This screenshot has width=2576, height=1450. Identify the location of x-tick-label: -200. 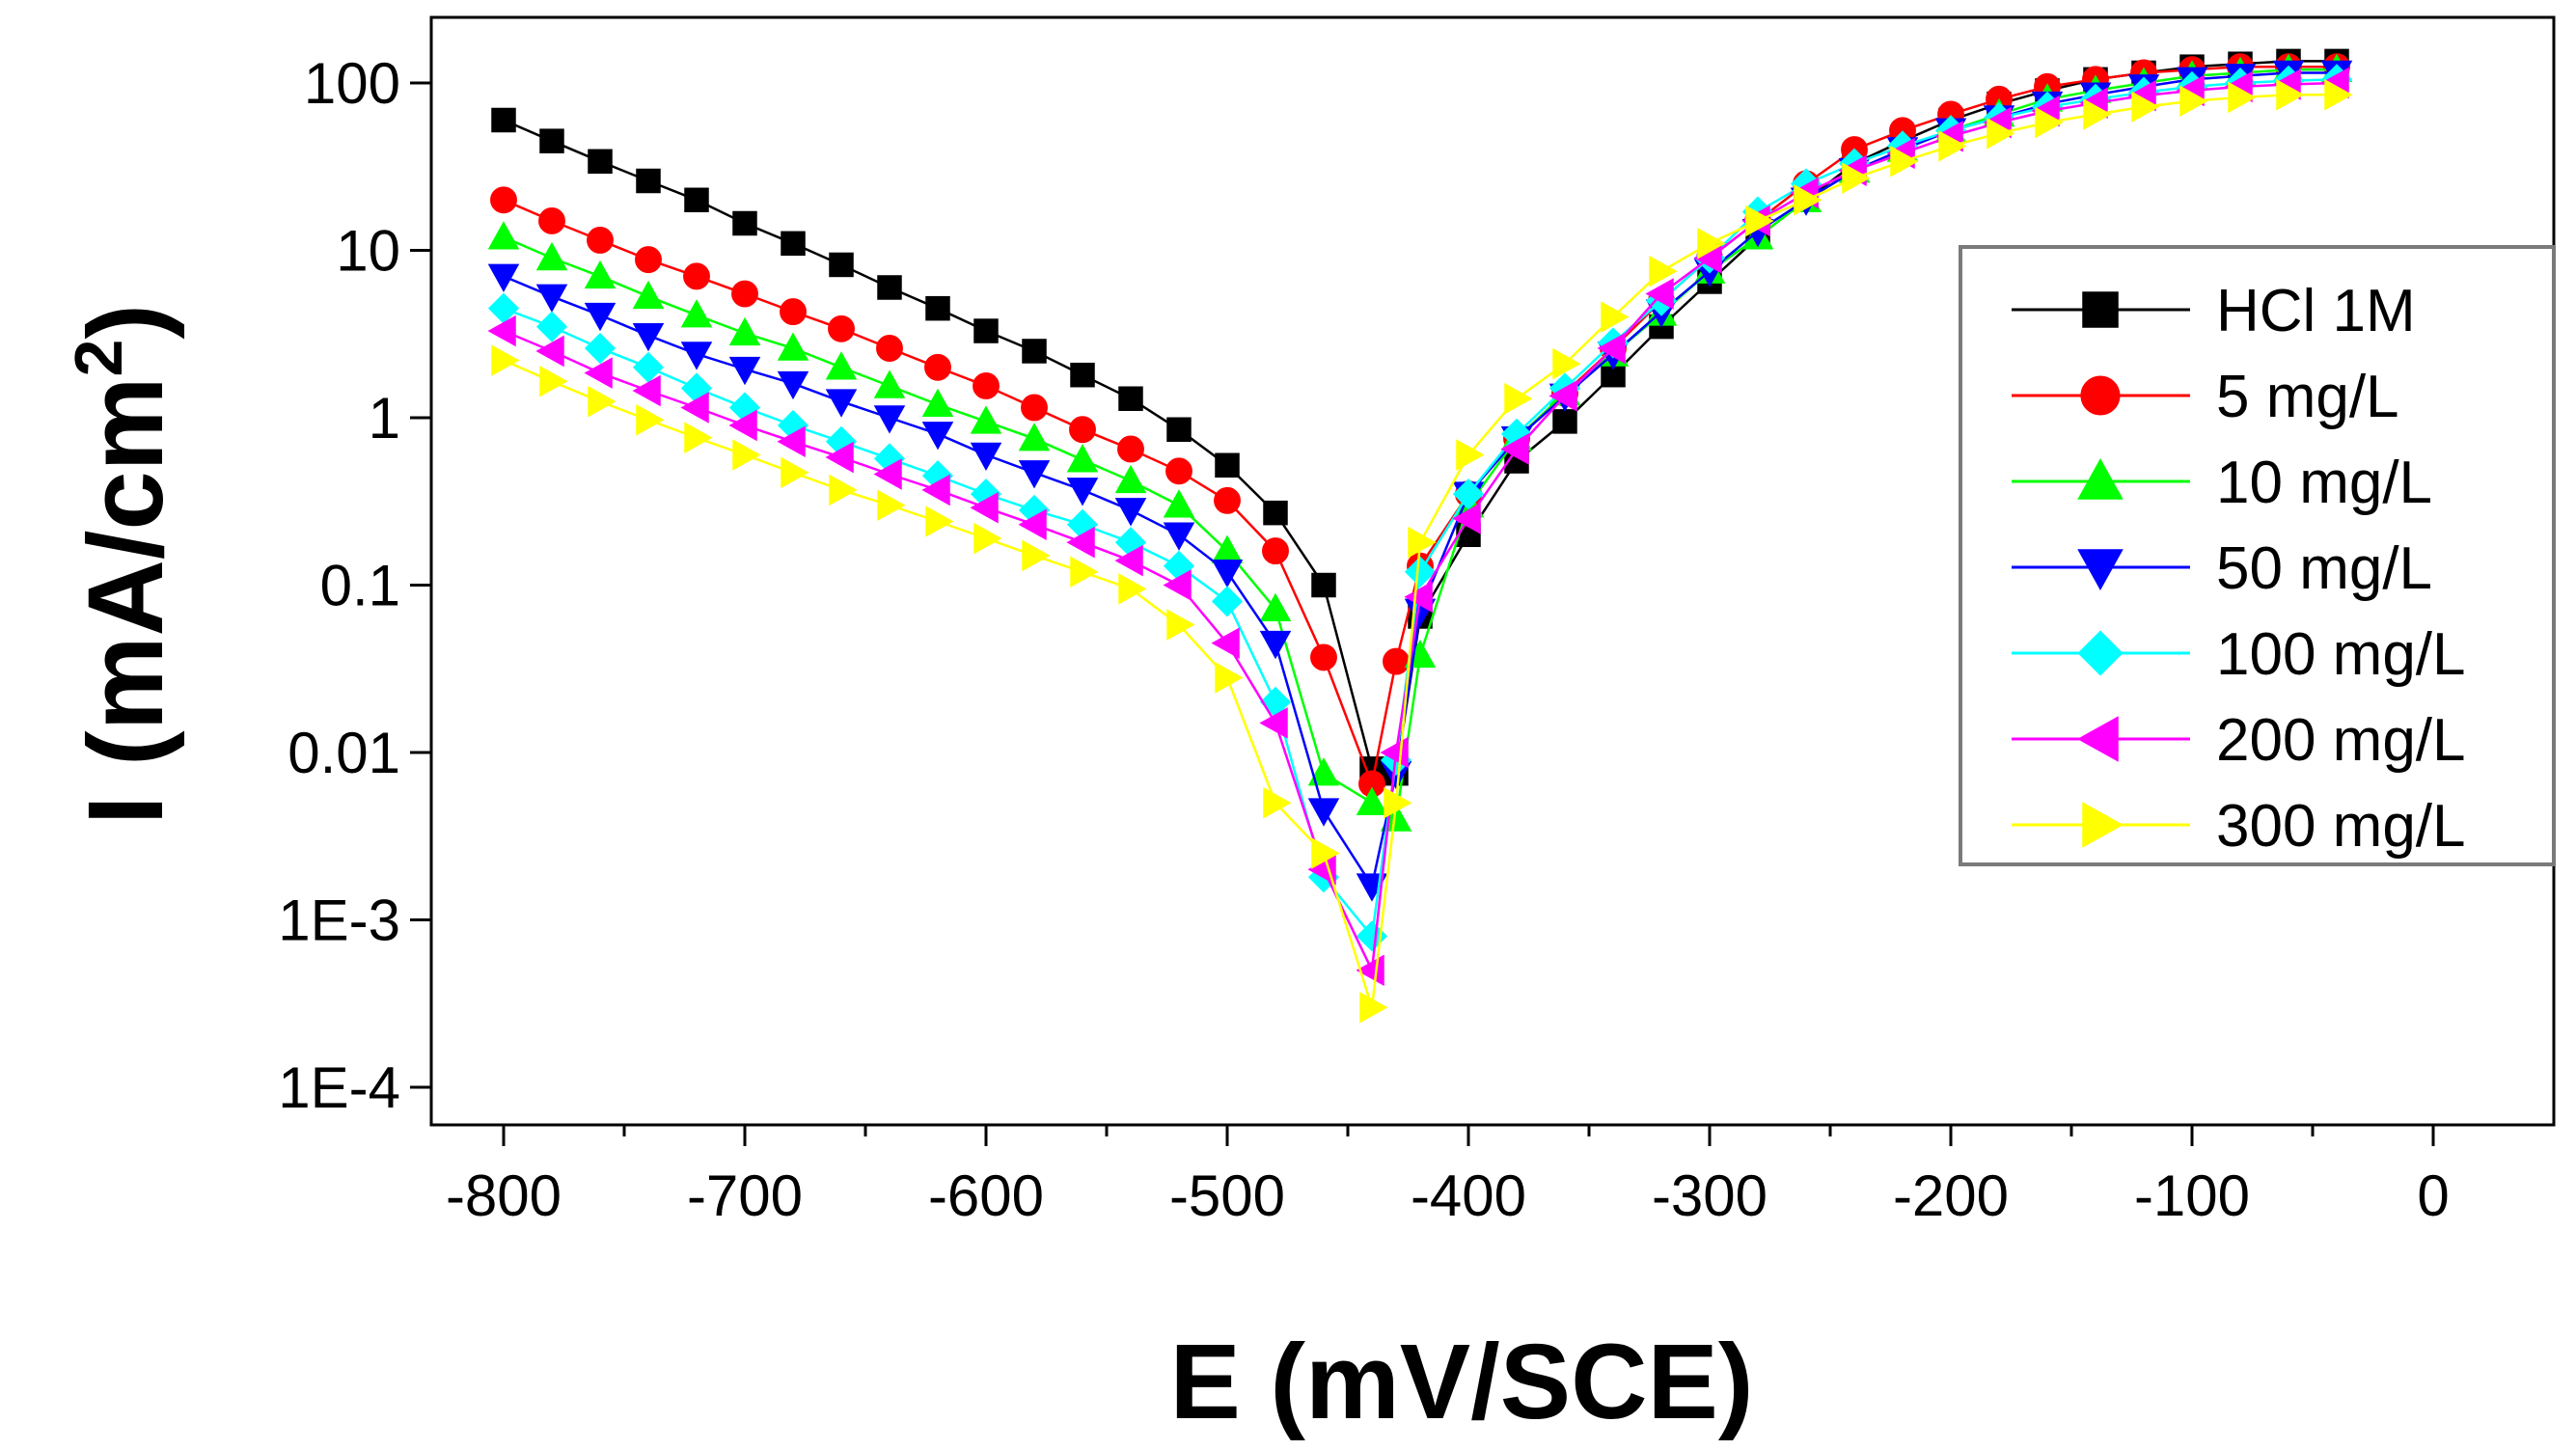
(1951, 1195).